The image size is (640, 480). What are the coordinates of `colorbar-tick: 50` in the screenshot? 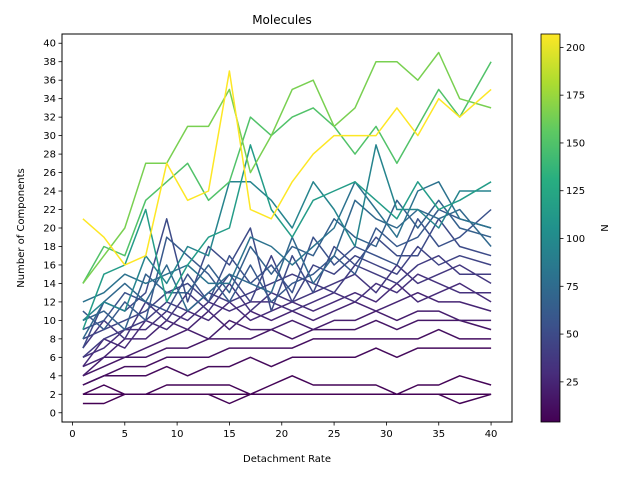 It's located at (569, 335).